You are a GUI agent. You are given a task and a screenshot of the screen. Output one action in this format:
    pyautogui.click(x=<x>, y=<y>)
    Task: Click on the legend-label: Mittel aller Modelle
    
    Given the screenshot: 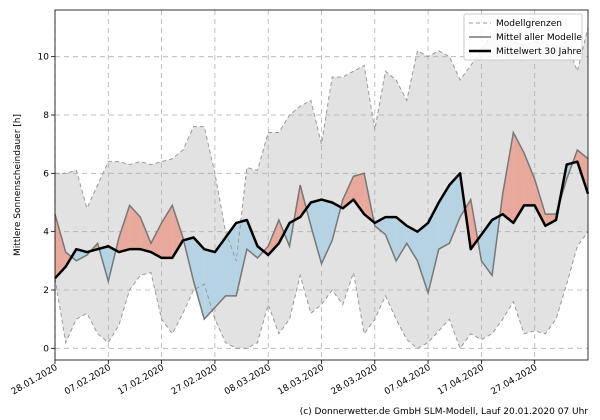 What is the action you would take?
    pyautogui.click(x=539, y=38)
    